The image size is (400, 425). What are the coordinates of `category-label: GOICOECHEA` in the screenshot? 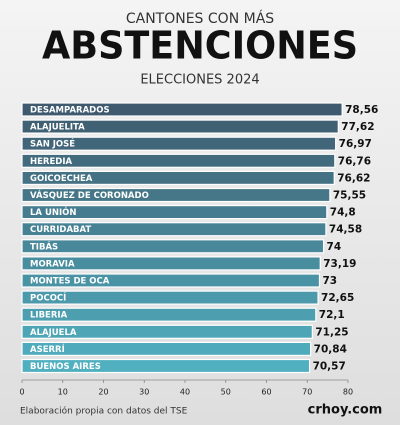 It's located at (61, 179).